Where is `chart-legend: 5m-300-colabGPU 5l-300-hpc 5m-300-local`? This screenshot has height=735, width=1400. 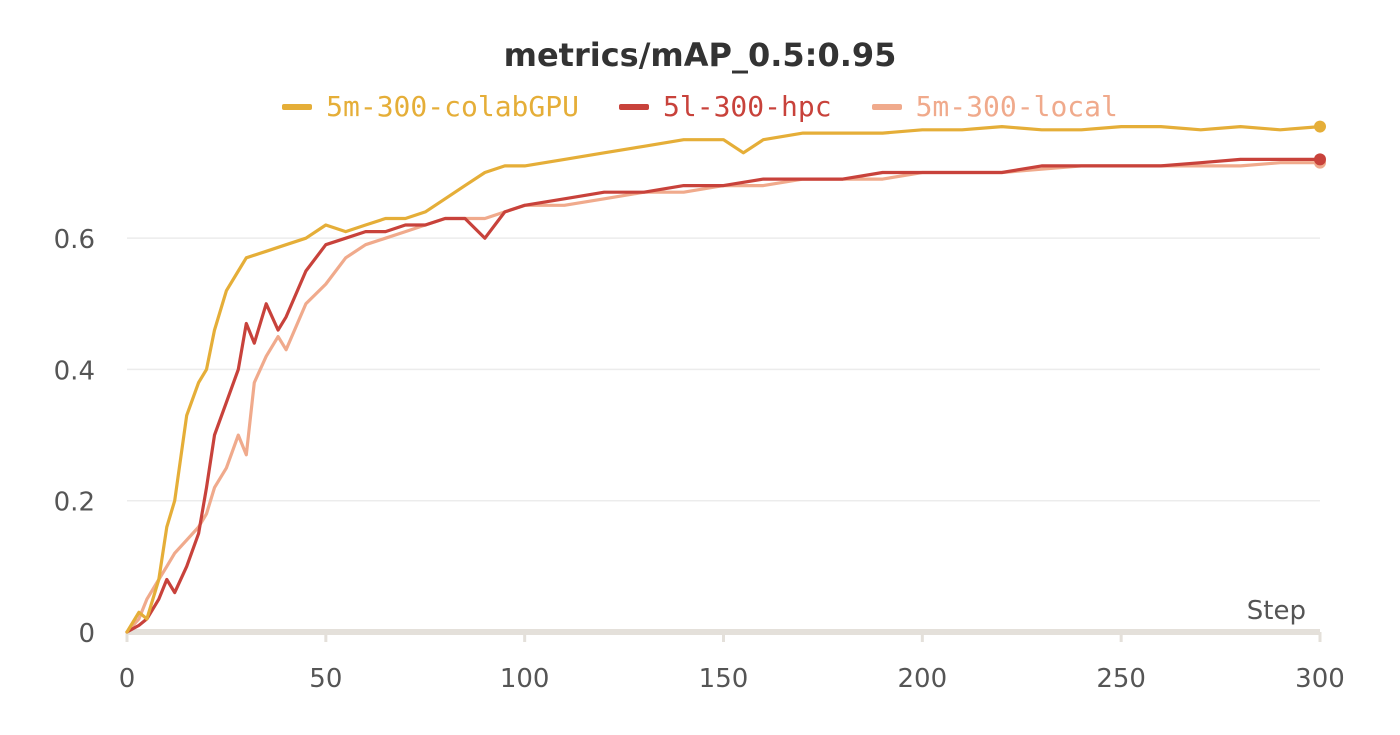
chart-legend: 5m-300-colabGPU 5l-300-hpc 5m-300-local is located at coordinates (700, 106).